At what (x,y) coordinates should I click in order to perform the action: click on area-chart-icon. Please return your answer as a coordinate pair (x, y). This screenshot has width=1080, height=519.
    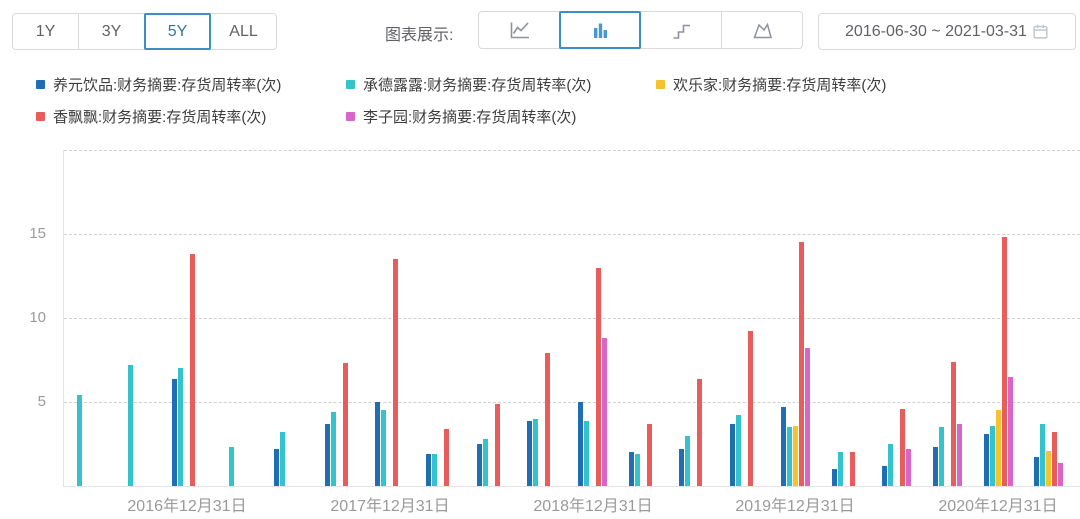
    Looking at the image, I should click on (762, 30).